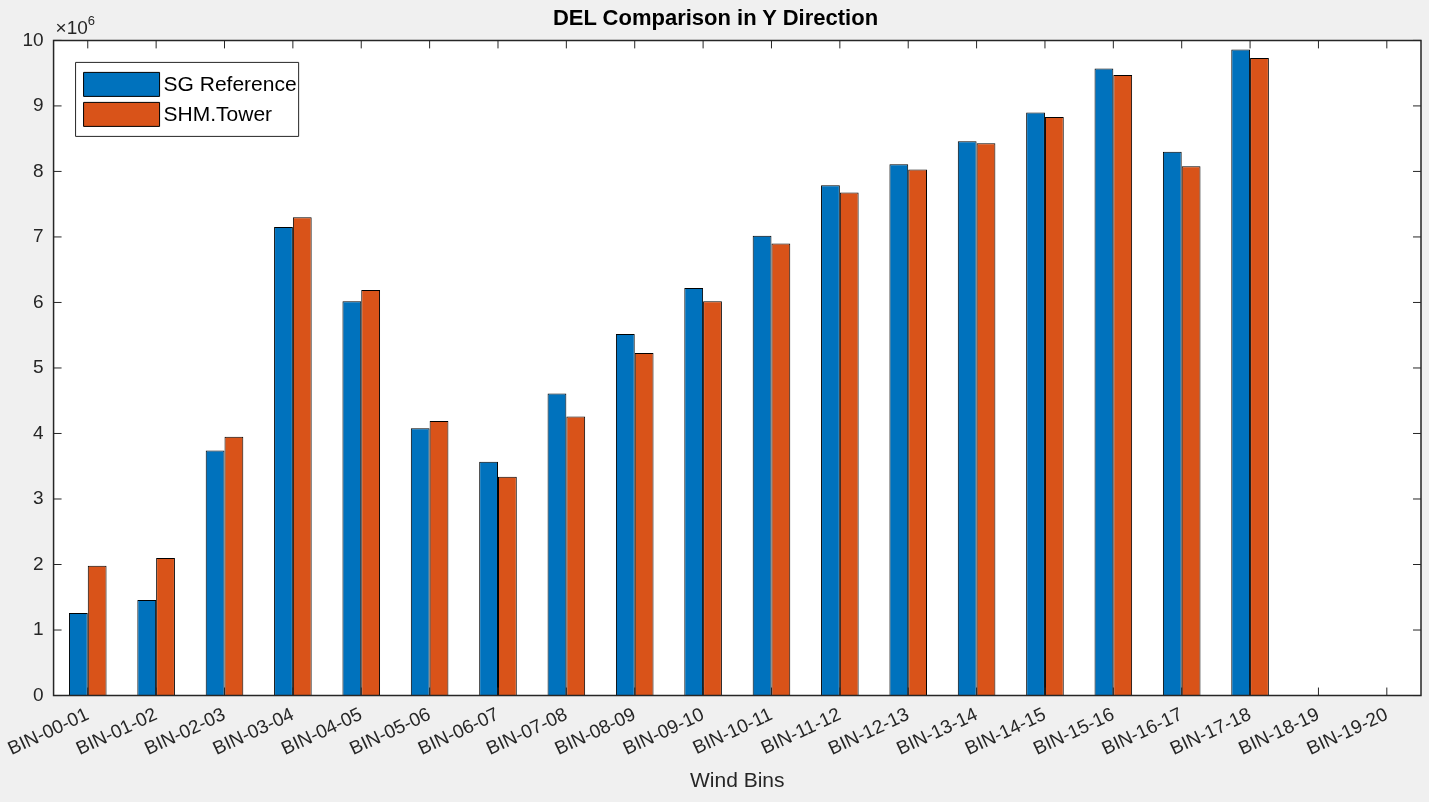 The width and height of the screenshot is (1429, 802). What do you see at coordinates (715, 18) in the screenshot?
I see `chart-title: DEL Comparison in Y Direction` at bounding box center [715, 18].